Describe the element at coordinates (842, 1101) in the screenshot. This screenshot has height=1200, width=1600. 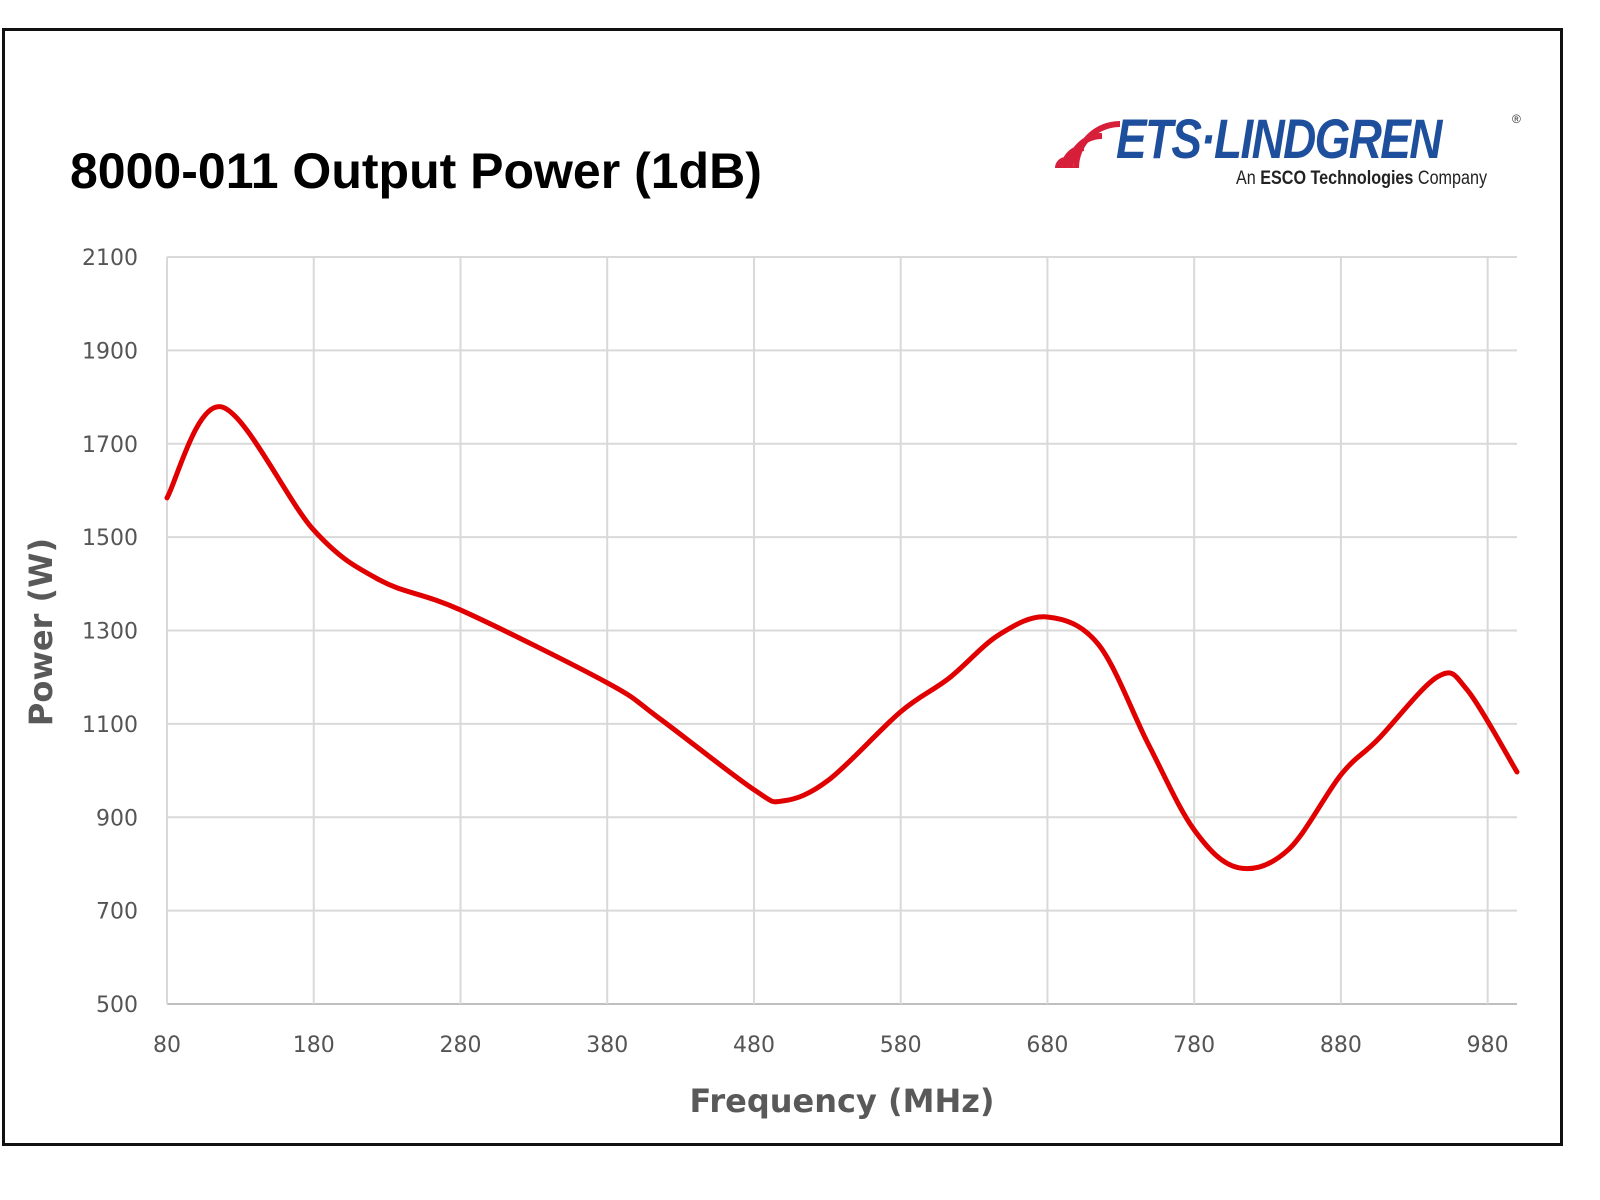
I see `x-axis-label: Frequency (MHz)` at that location.